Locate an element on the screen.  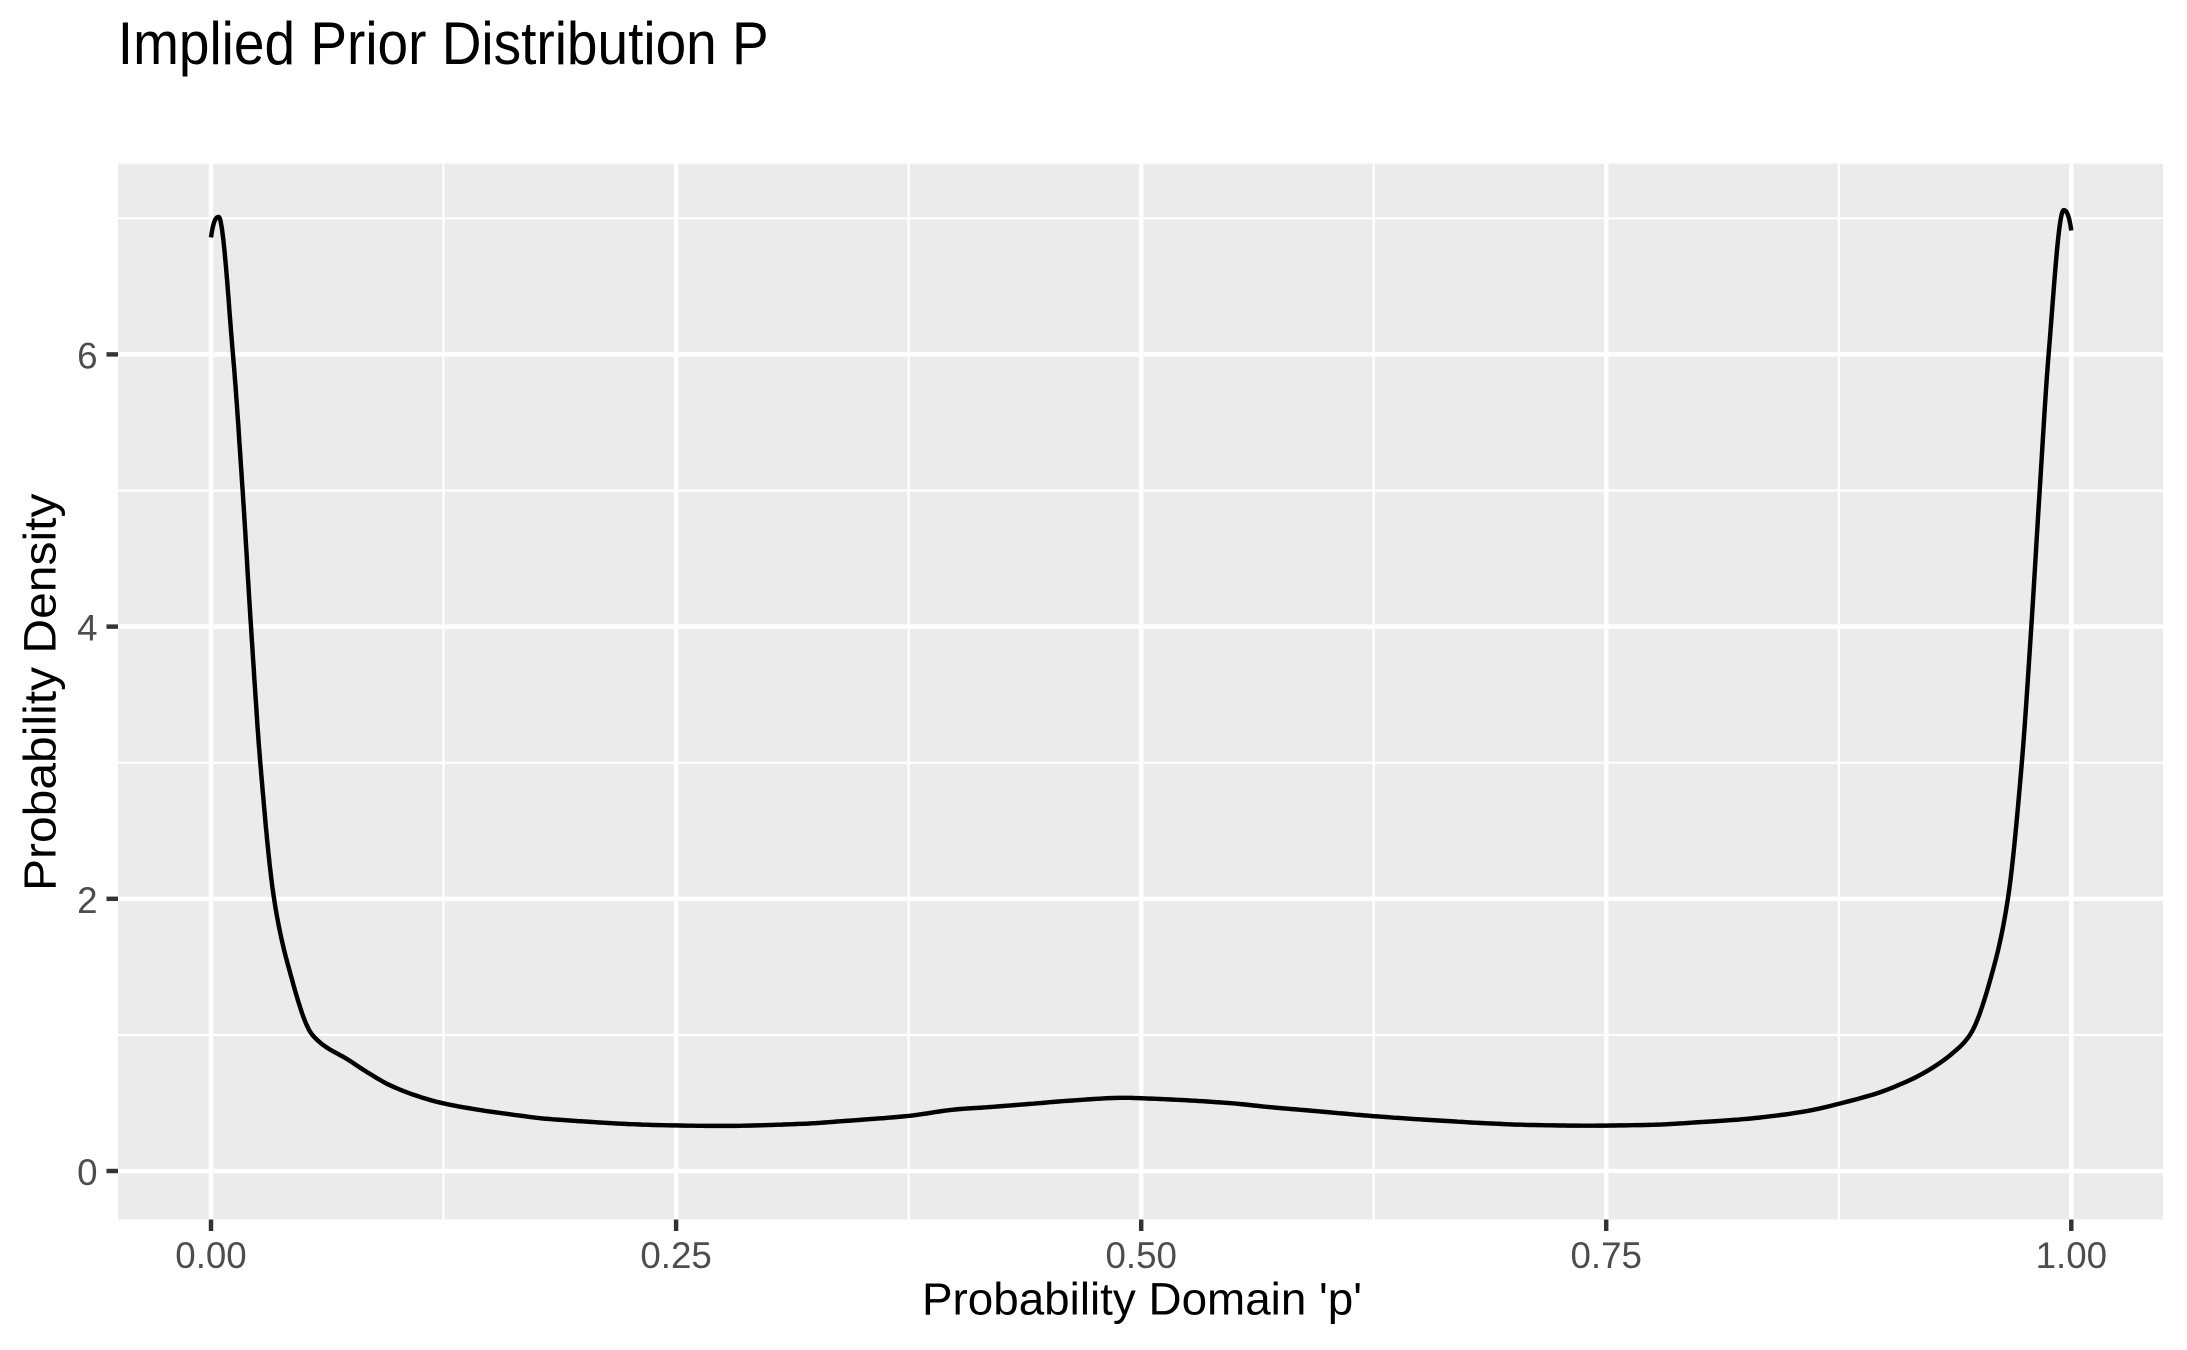
svg-text: 0.50 is located at coordinates (1140, 1255).